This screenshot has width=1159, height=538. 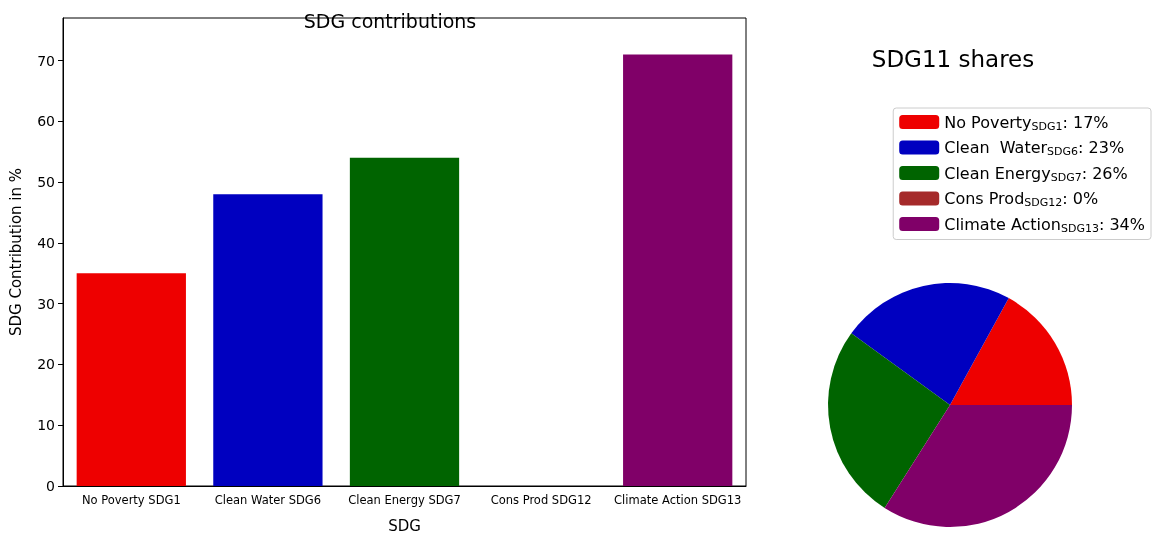 What do you see at coordinates (46, 182) in the screenshot?
I see `y-tick-label: 50` at bounding box center [46, 182].